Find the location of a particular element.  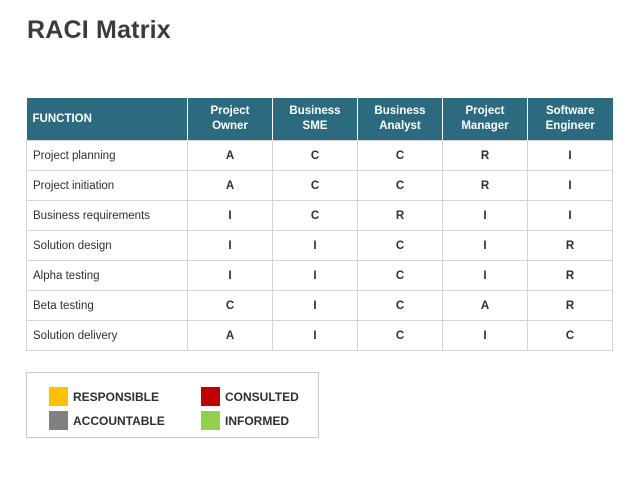

function-cell: Solution delivery is located at coordinates (107, 335).